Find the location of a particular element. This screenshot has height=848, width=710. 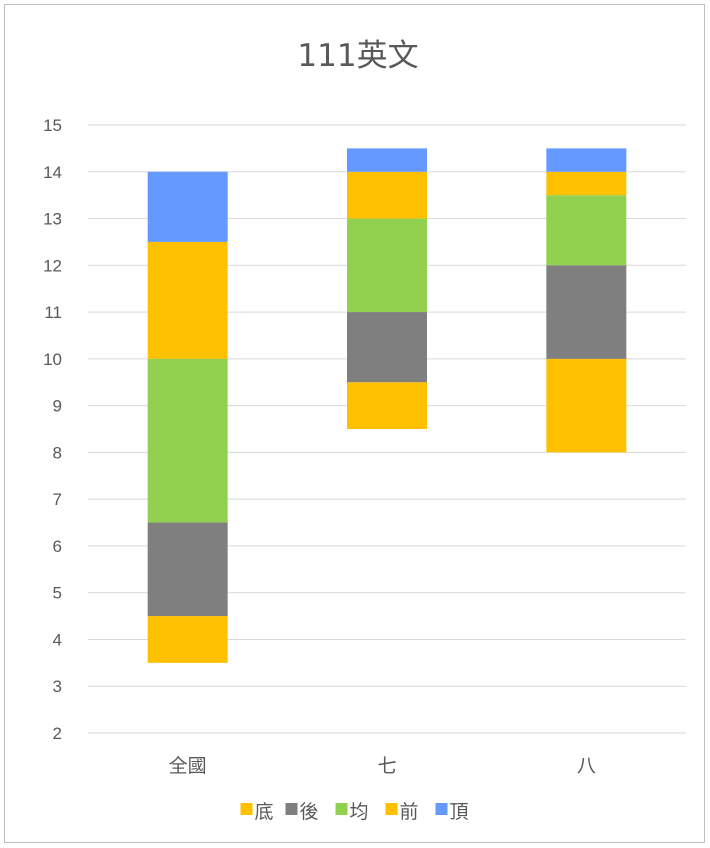

x-category-label: 七 is located at coordinates (386, 766).